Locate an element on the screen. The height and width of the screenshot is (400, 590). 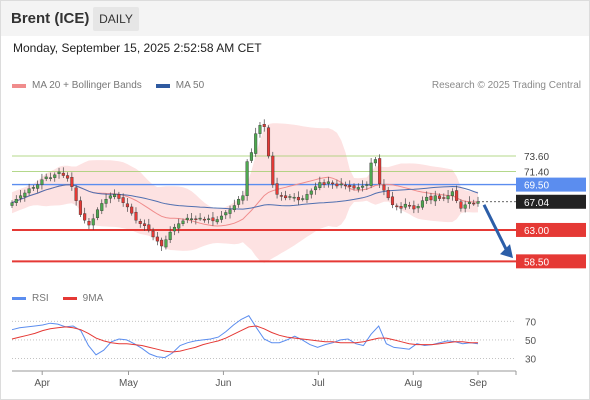
rsi-tick-50: 50 is located at coordinates (531, 341).